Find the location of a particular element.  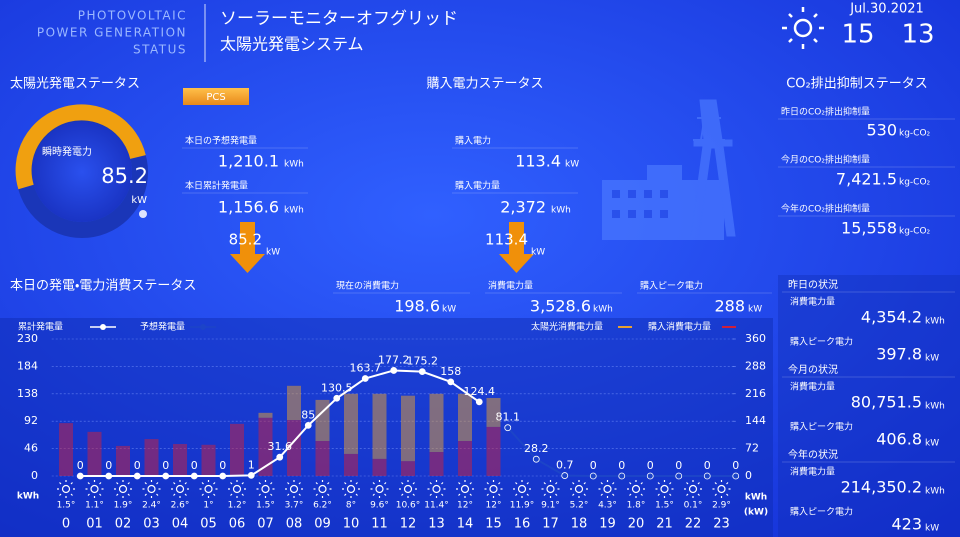

flow-value: 113.4 is located at coordinates (506, 240).